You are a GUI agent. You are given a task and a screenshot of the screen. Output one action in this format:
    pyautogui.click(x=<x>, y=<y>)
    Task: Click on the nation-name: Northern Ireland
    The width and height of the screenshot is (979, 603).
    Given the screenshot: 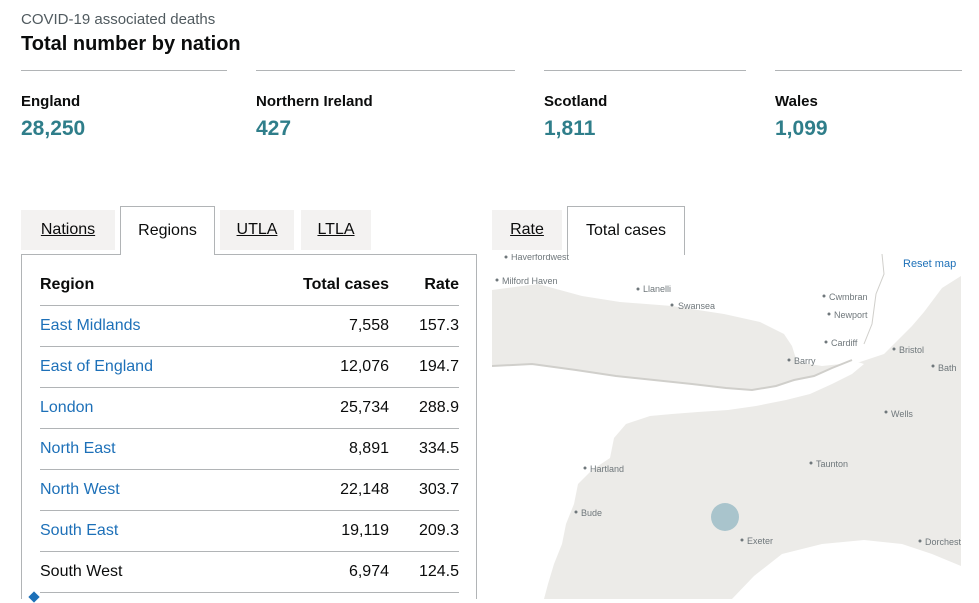 What is the action you would take?
    pyautogui.click(x=314, y=101)
    